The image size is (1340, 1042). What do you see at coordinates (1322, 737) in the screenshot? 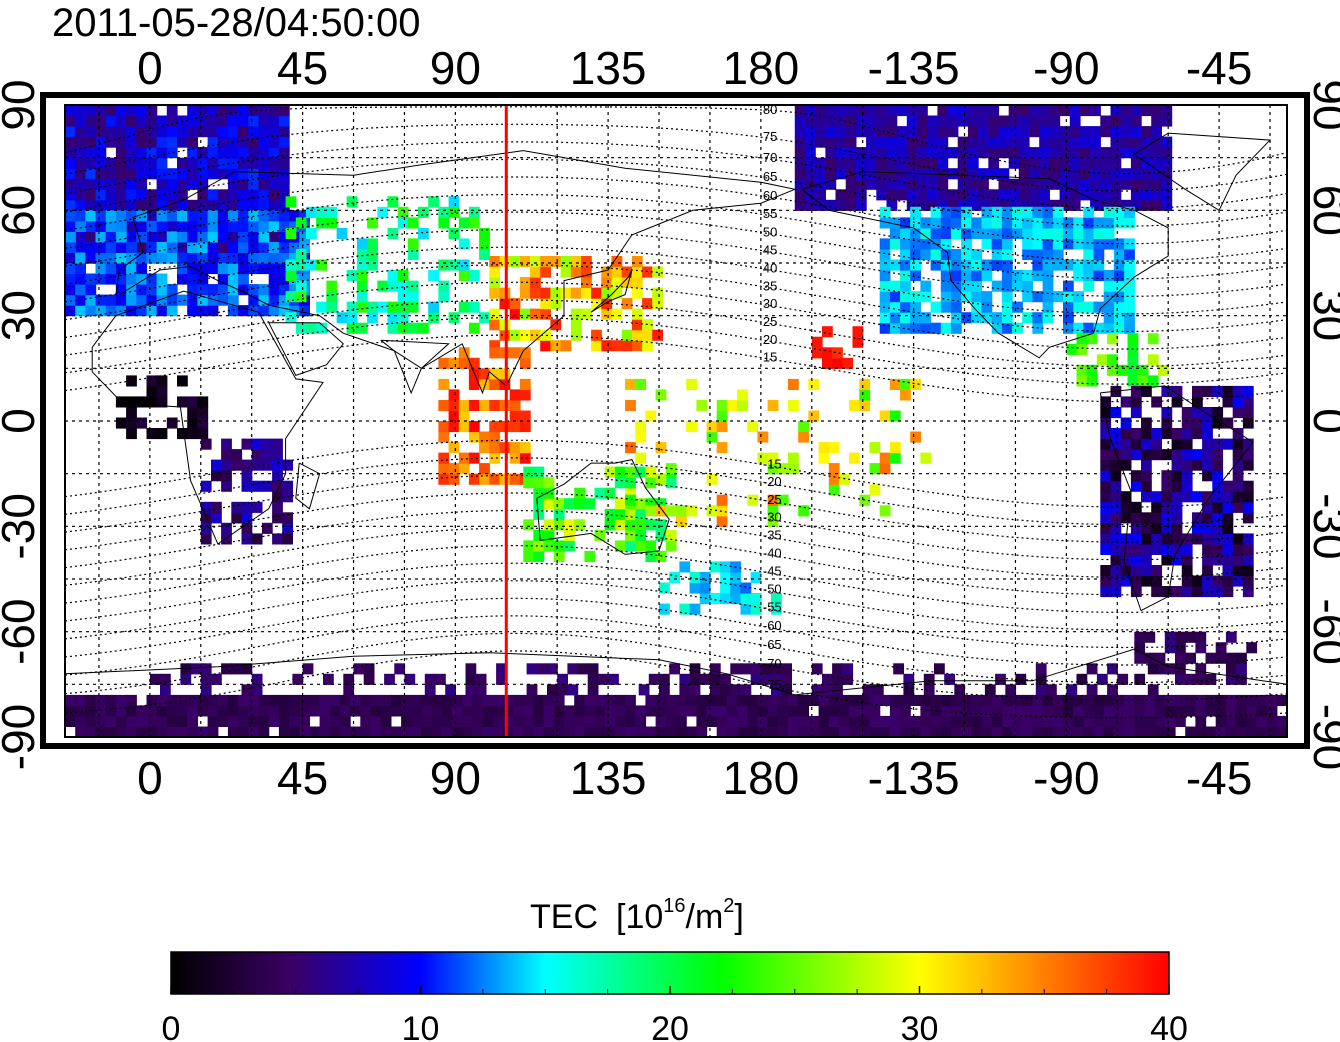
I see `lat-tick-right: -90` at bounding box center [1322, 737].